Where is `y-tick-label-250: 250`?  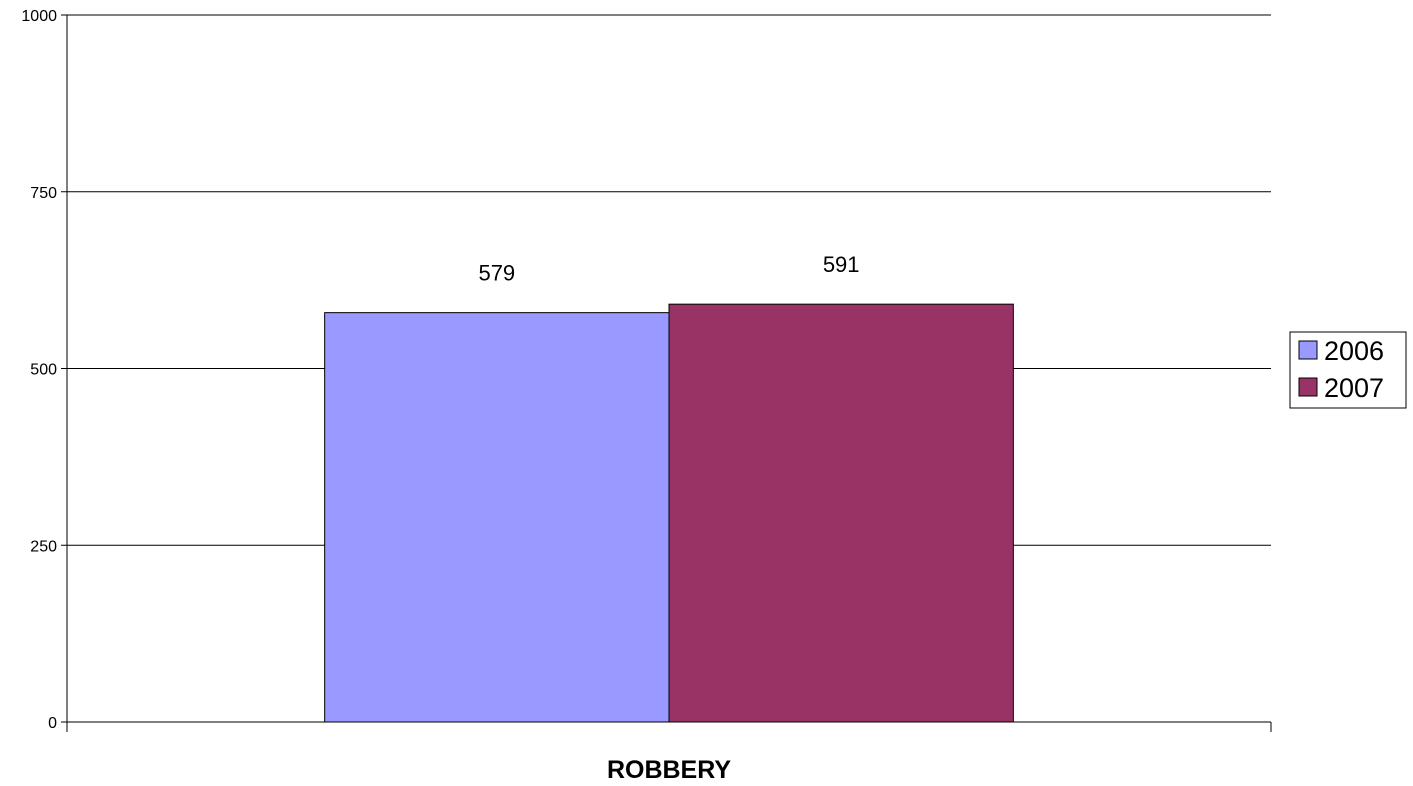 y-tick-label-250: 250 is located at coordinates (43, 546).